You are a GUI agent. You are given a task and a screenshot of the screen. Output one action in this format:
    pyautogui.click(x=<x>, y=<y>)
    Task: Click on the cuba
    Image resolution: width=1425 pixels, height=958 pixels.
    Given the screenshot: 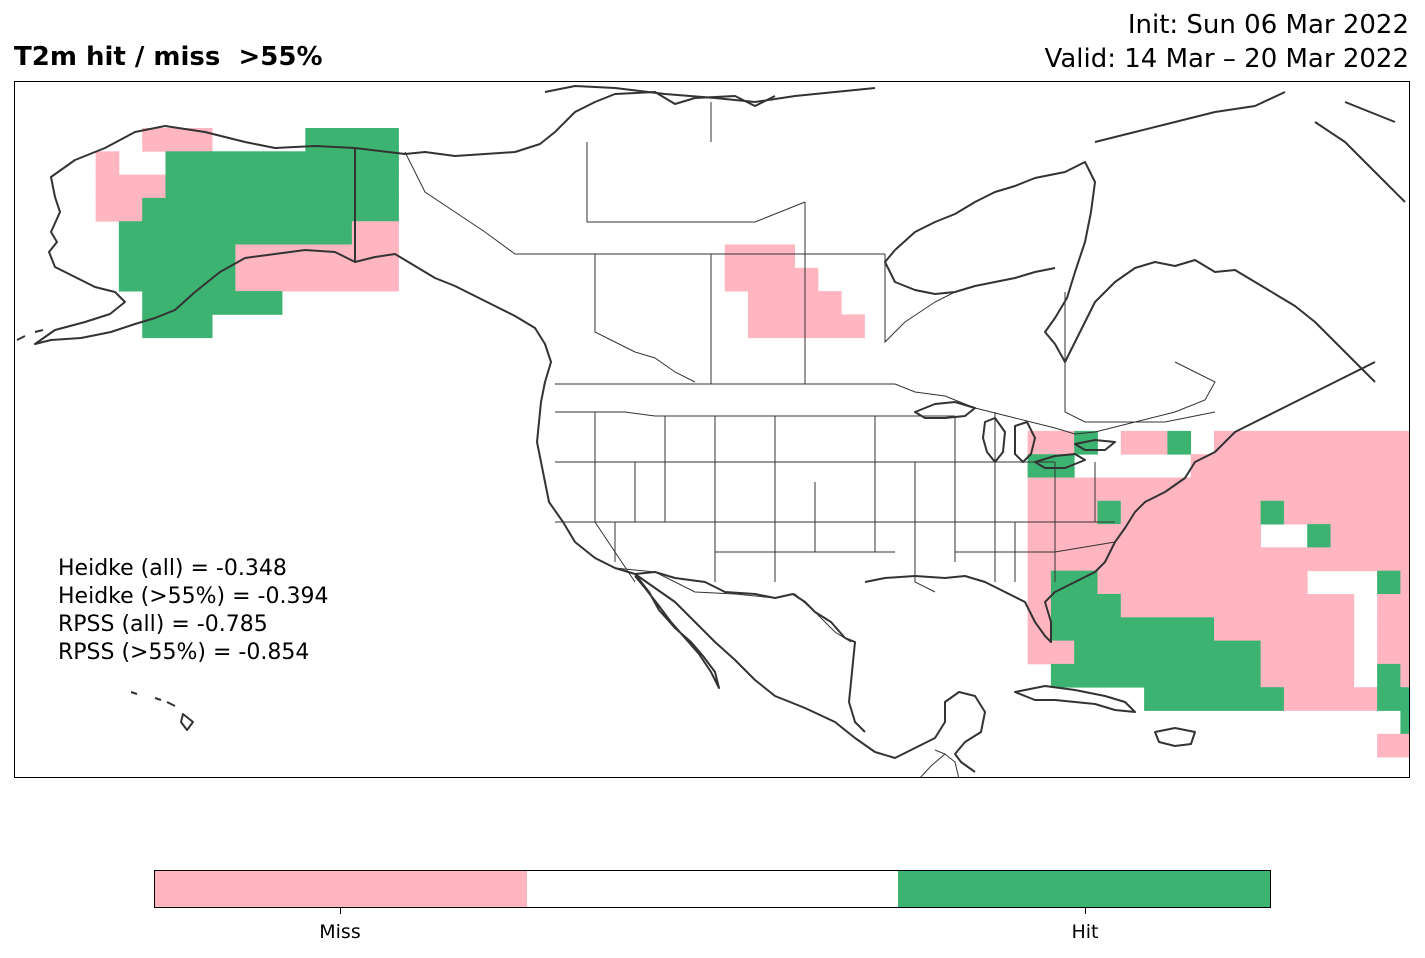 What is the action you would take?
    pyautogui.click(x=1075, y=699)
    